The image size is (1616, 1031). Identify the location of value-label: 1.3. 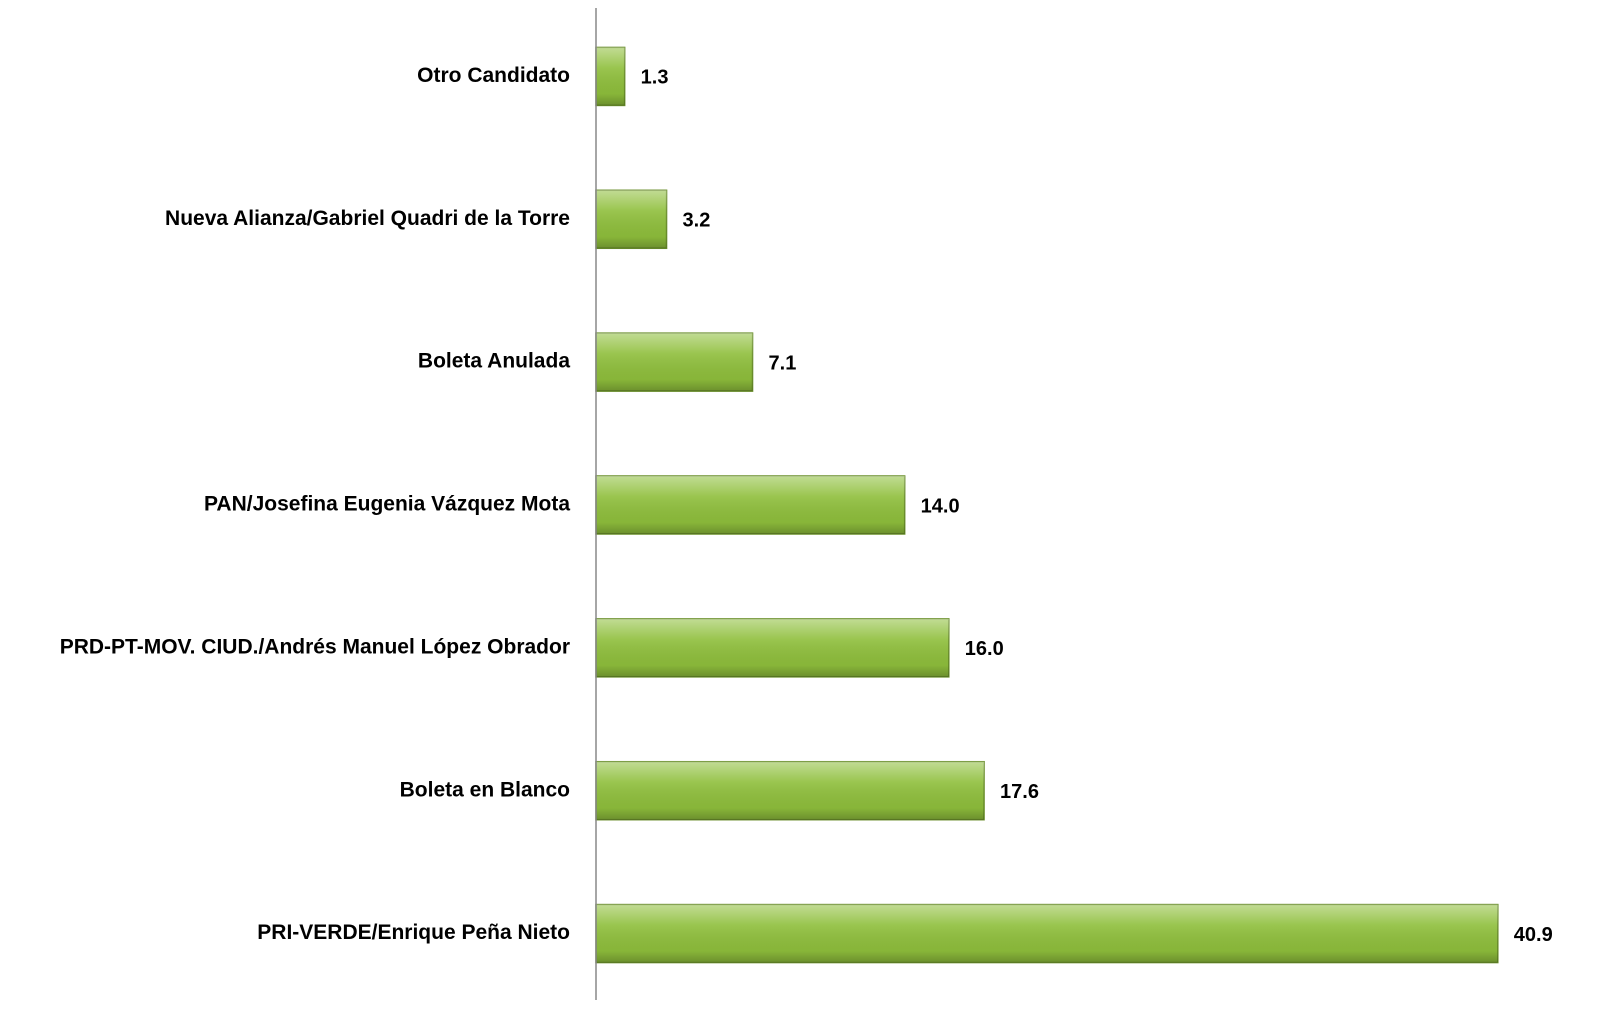
(655, 78).